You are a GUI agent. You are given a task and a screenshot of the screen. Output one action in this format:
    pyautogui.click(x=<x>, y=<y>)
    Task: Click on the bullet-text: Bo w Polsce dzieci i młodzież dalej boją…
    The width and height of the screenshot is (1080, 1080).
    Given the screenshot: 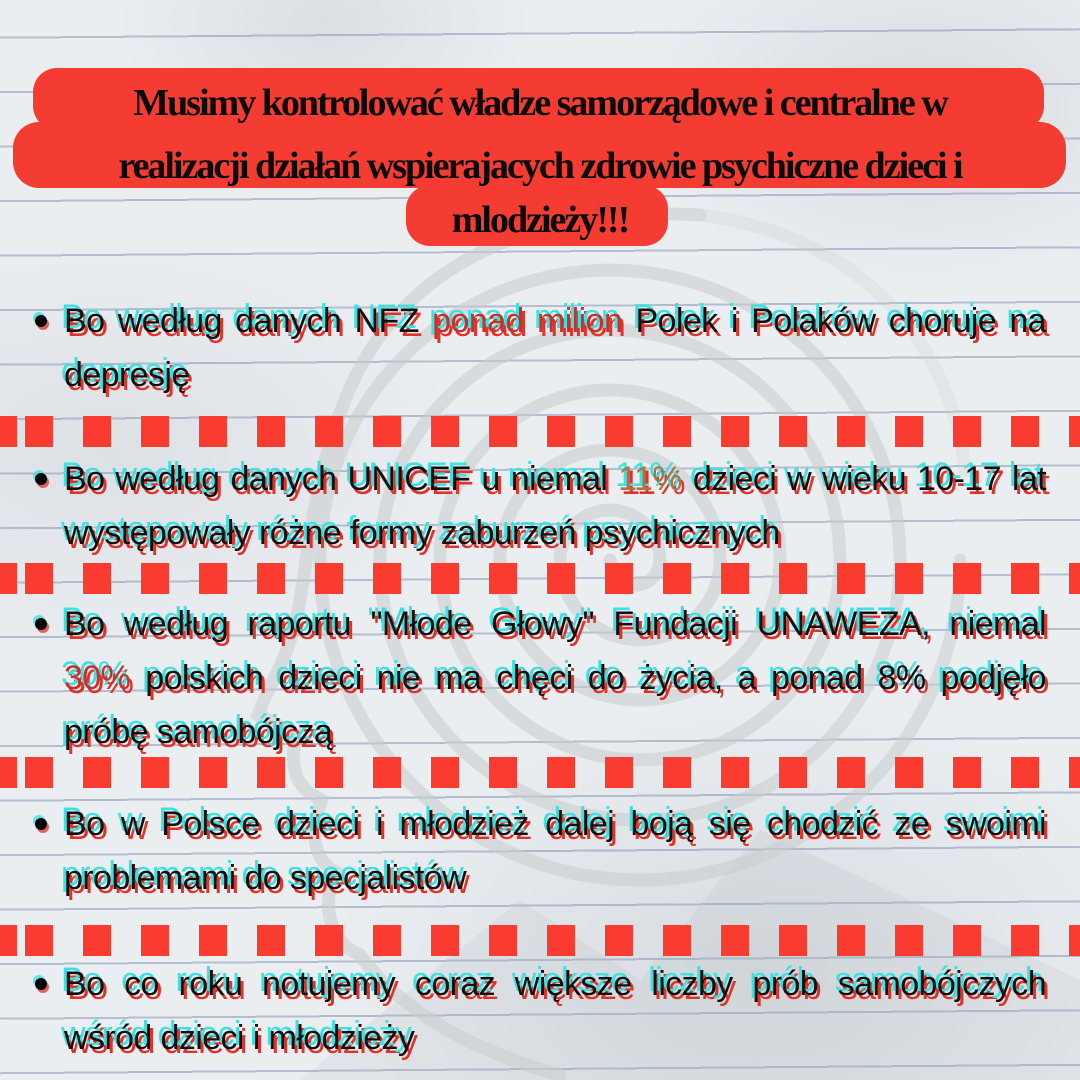 What is the action you would take?
    pyautogui.click(x=555, y=851)
    